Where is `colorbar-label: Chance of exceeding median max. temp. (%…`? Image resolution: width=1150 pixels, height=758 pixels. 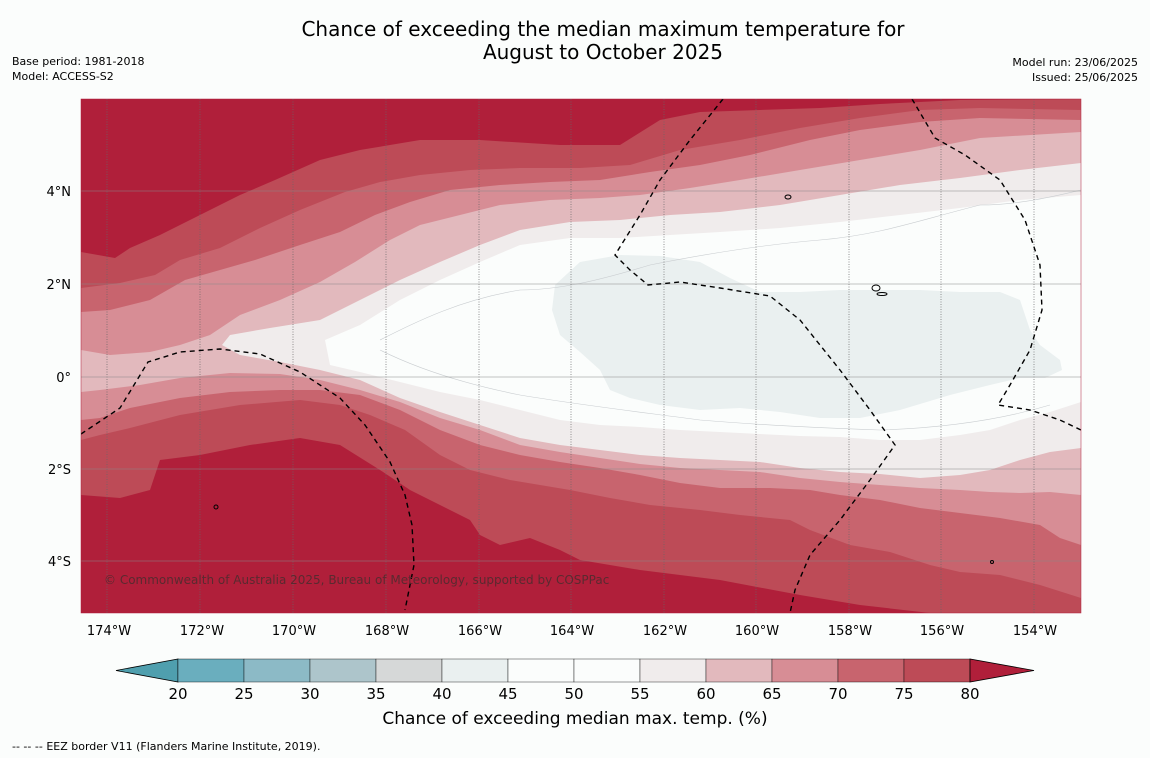
colorbar-label: Chance of exceeding median max. temp. (%… is located at coordinates (575, 719).